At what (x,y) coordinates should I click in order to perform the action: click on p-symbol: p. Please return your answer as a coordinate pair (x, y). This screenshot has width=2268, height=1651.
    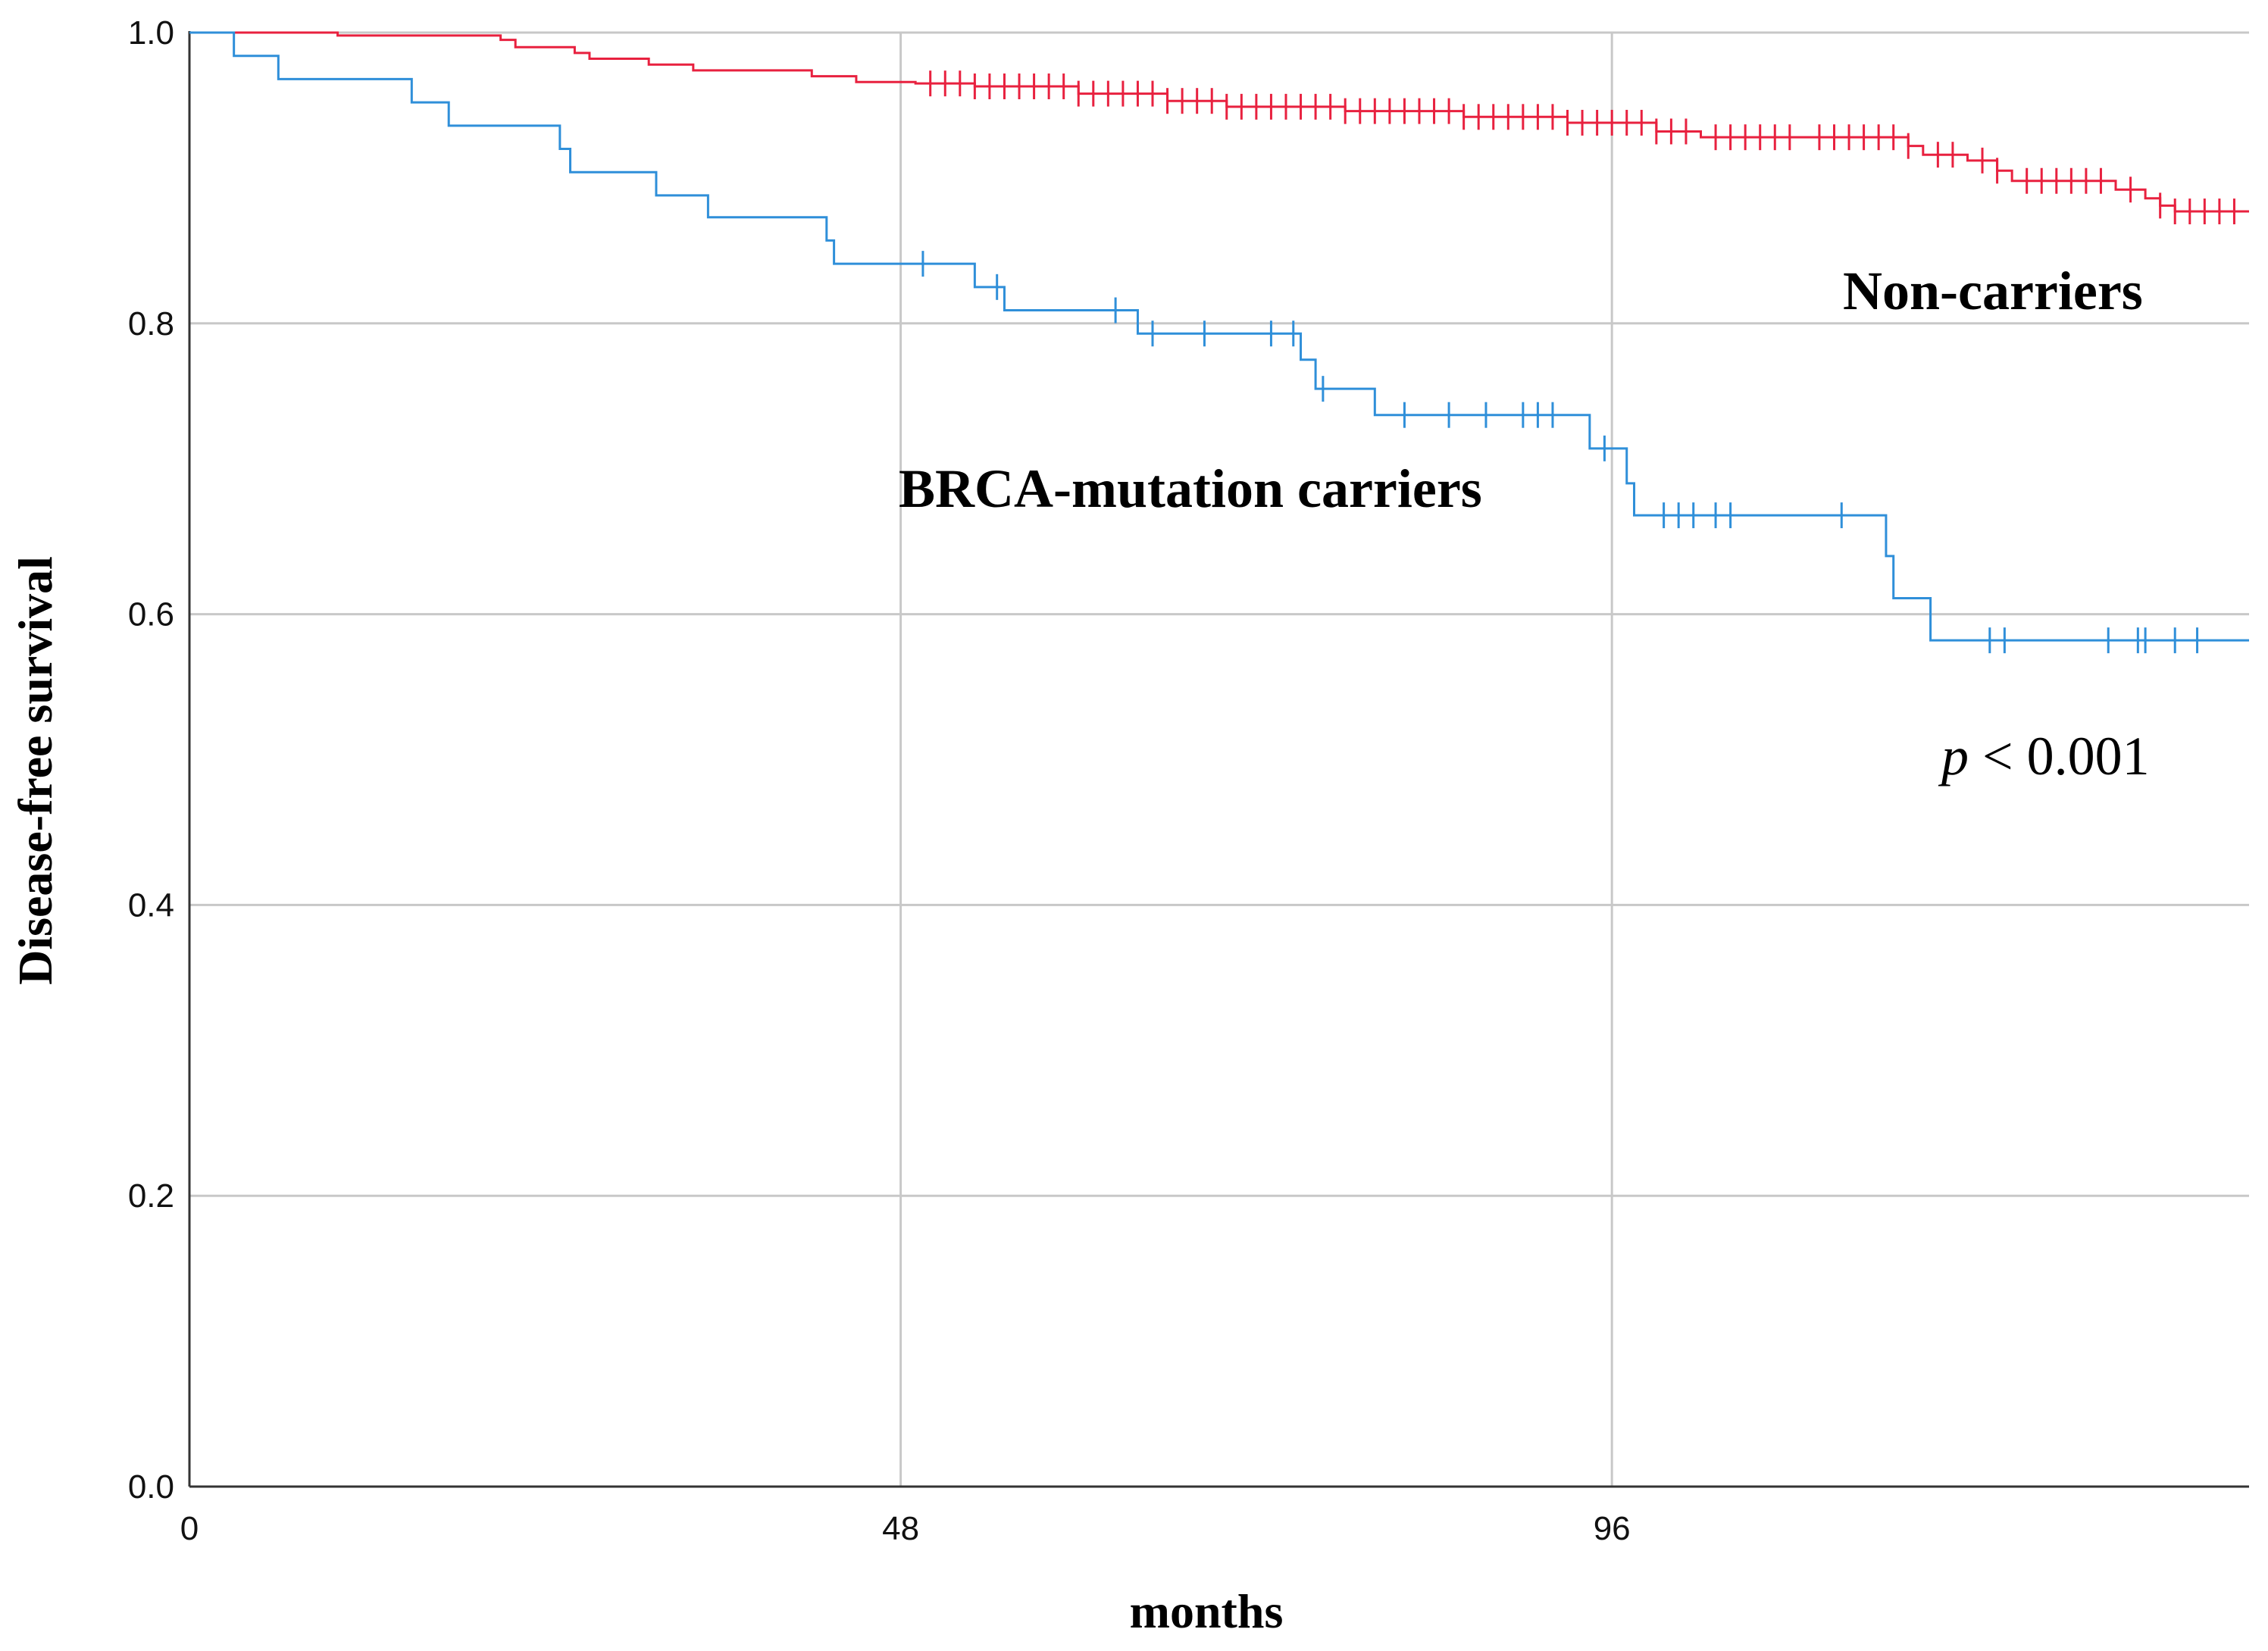
    Looking at the image, I should click on (1953, 756).